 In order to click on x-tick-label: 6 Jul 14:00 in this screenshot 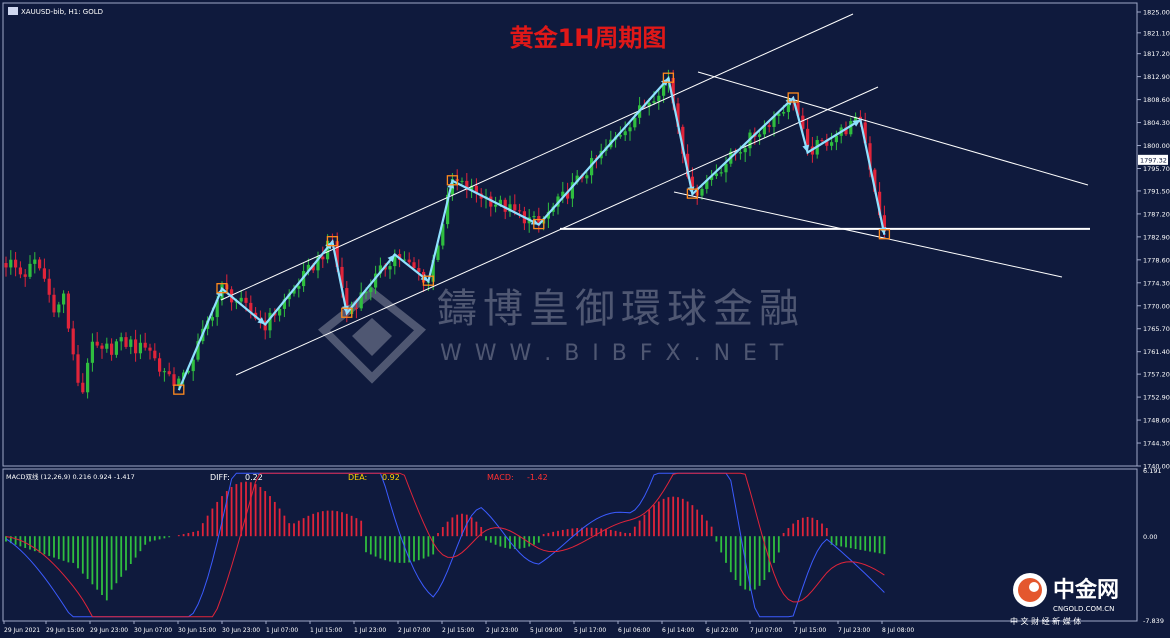, I will do `click(678, 630)`.